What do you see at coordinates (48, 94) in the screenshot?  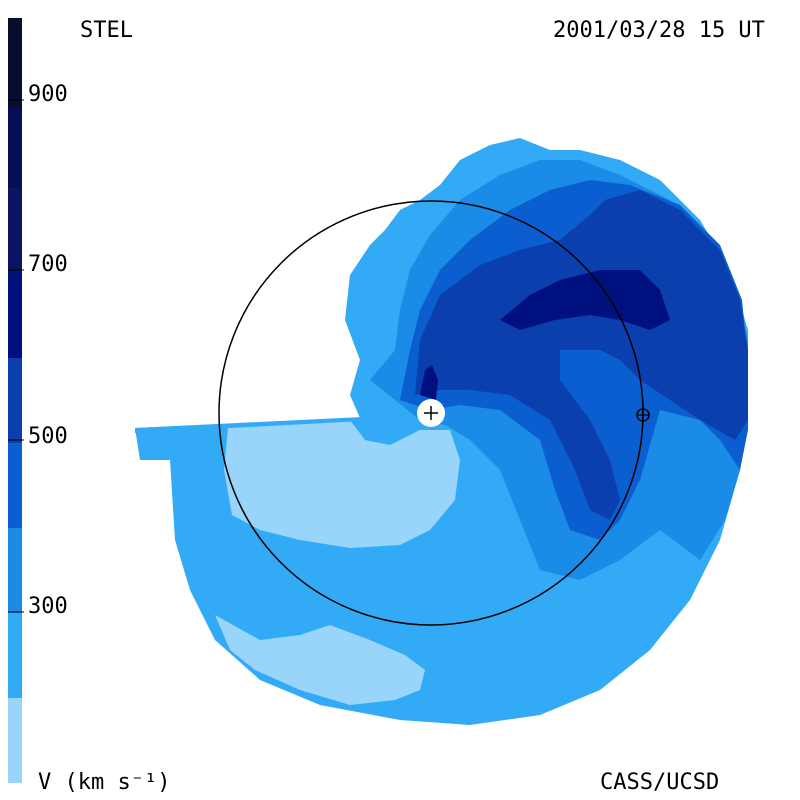 I see `colorbar-label-900: 900` at bounding box center [48, 94].